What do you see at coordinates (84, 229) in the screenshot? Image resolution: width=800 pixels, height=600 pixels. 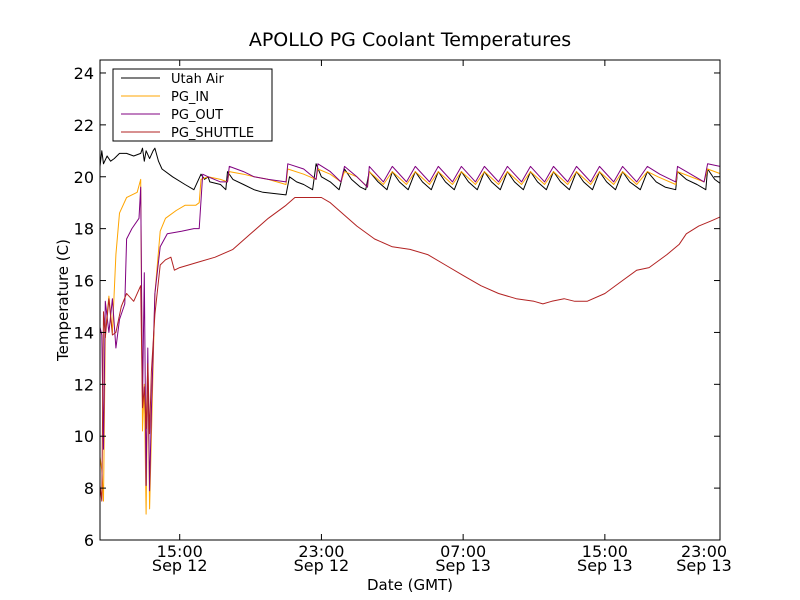 I see `y-tick-label: 18` at bounding box center [84, 229].